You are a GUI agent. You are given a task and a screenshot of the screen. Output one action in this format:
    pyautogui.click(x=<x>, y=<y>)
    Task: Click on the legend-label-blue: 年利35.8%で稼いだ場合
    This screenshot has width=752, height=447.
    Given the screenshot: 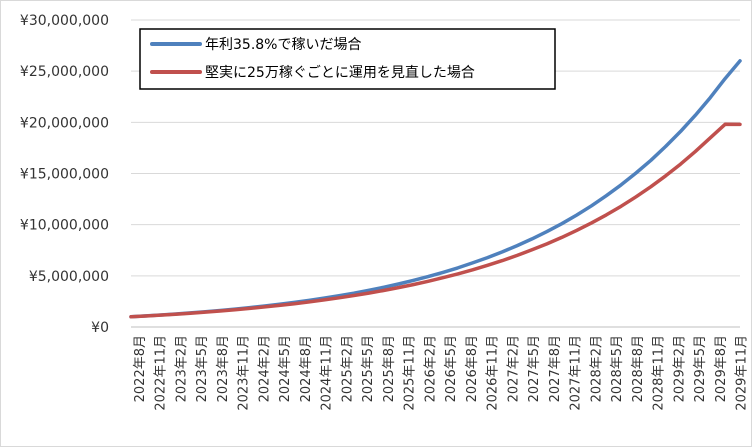 What is the action you would take?
    pyautogui.click(x=283, y=45)
    